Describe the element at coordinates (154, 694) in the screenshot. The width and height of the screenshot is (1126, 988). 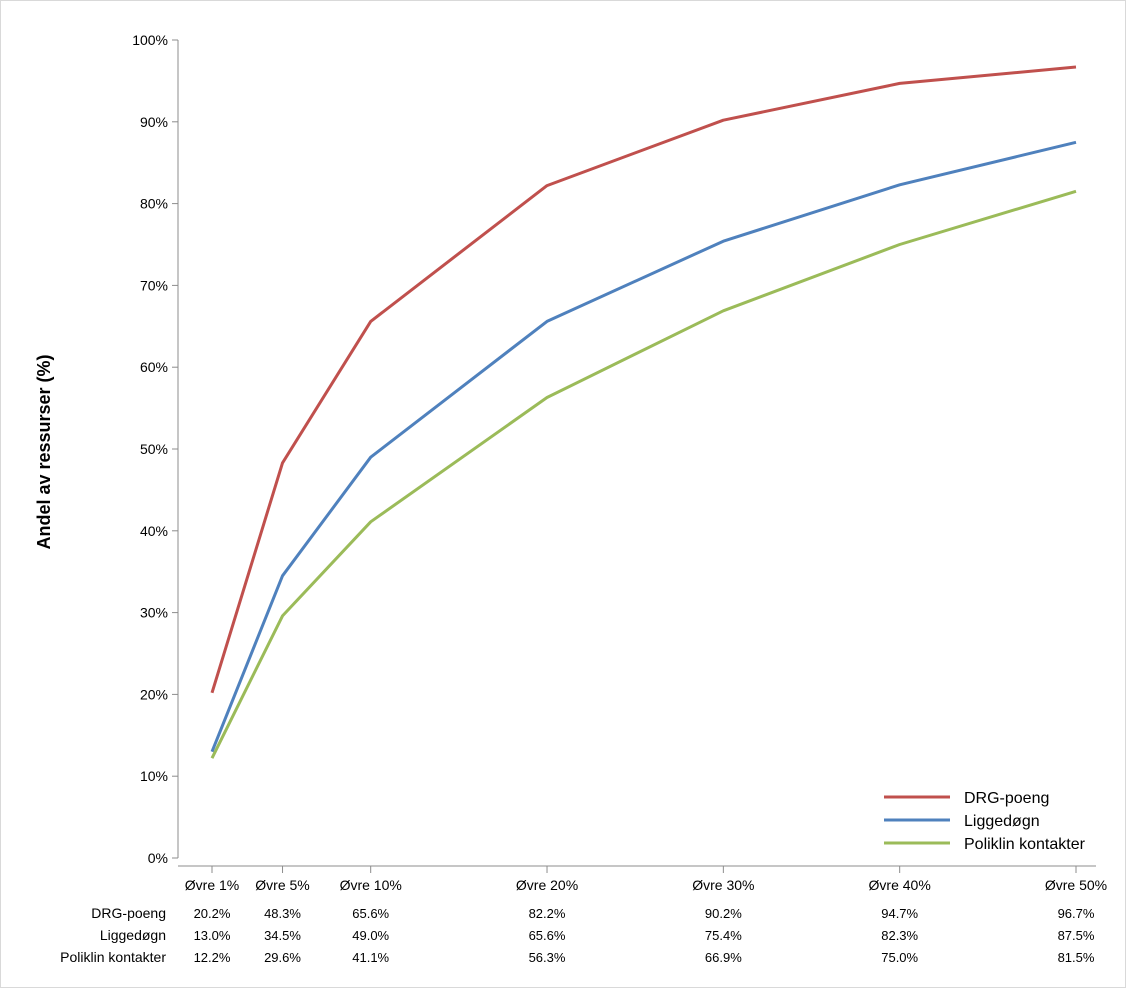
I see `y-tick-label: 20%` at that location.